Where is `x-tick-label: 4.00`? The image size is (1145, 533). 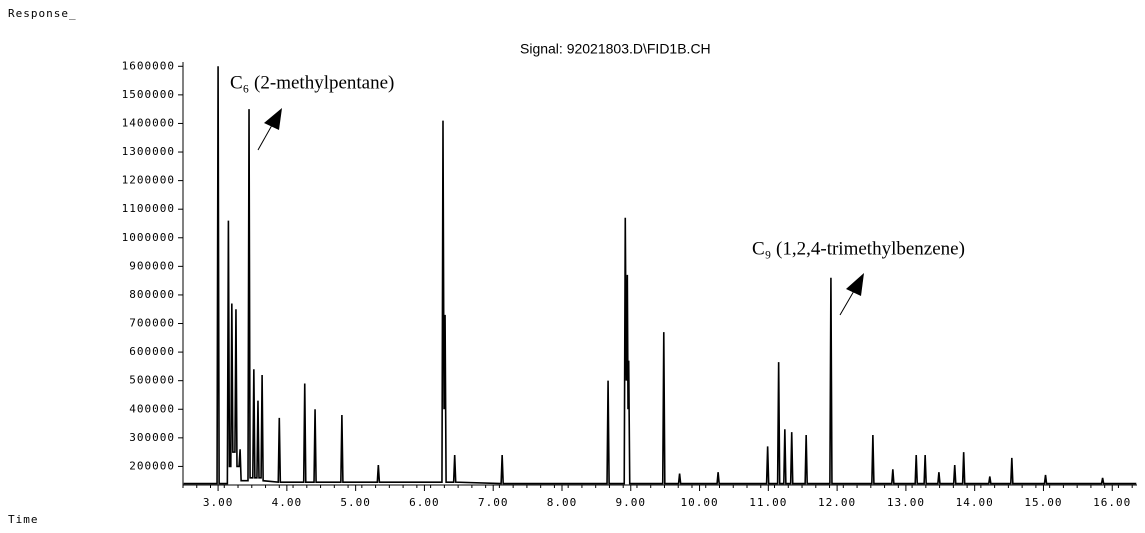 x-tick-label: 4.00 is located at coordinates (287, 502).